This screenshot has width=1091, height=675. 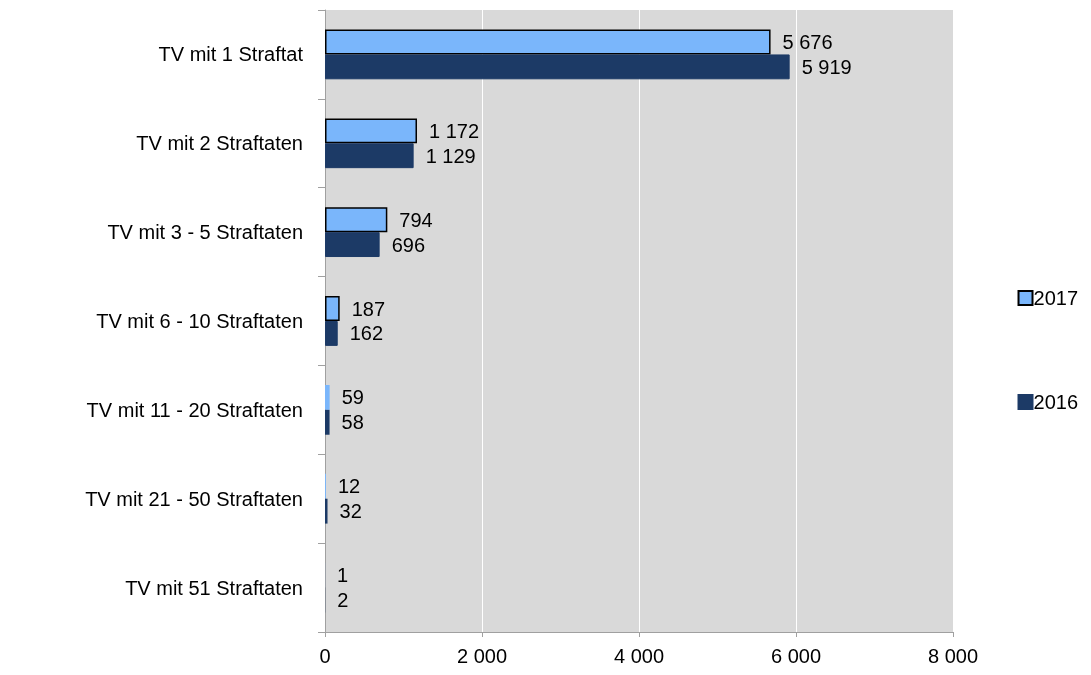 I want to click on data-label: 162, so click(x=366, y=333).